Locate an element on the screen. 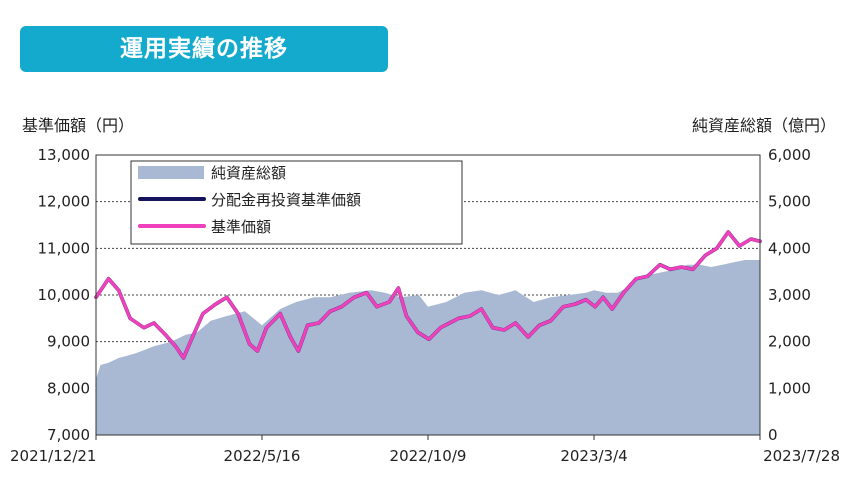  x-tick-label: 2023/7/28 is located at coordinates (801, 456).